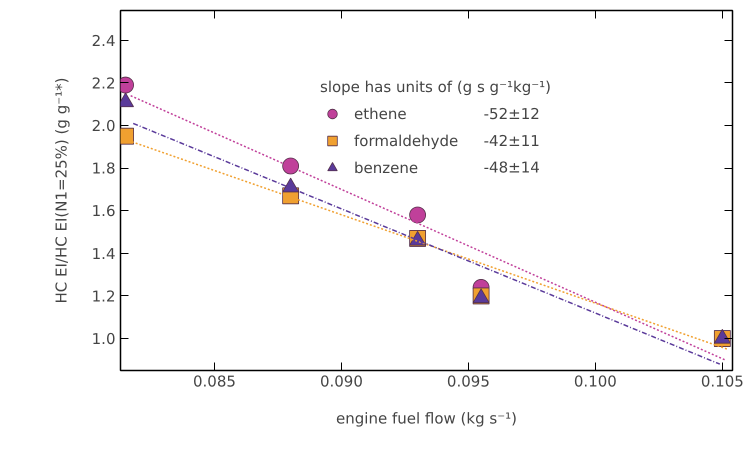 This screenshot has height=454, width=748. What do you see at coordinates (104, 41) in the screenshot?
I see `y-tick-label: 2.4` at bounding box center [104, 41].